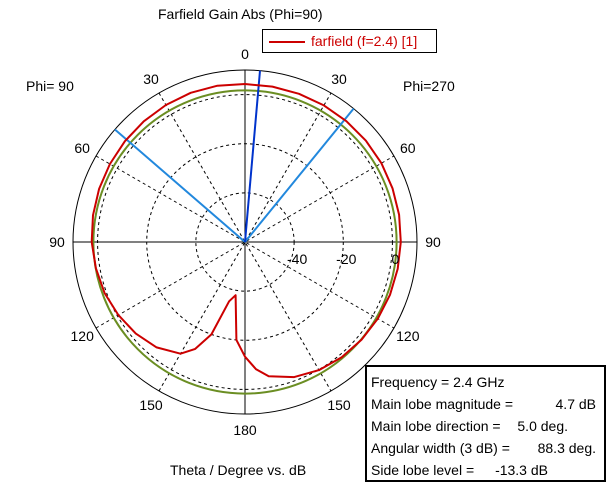 The height and width of the screenshot is (491, 615). What do you see at coordinates (429, 86) in the screenshot?
I see `phi-right-label: Phi=270` at bounding box center [429, 86].